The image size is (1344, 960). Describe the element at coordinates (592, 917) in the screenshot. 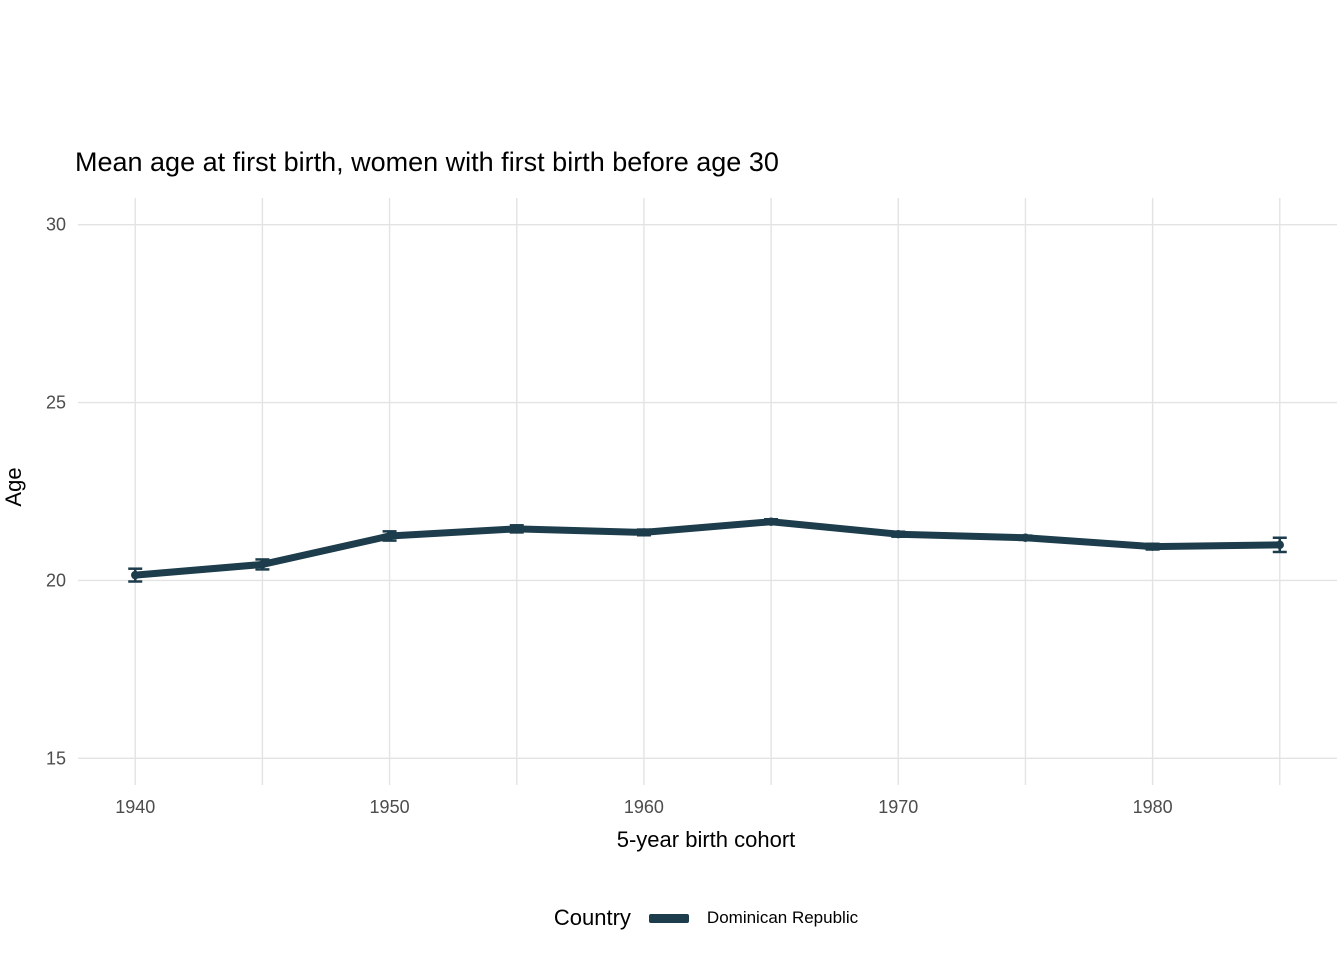

I see `legend-title: Country` at that location.